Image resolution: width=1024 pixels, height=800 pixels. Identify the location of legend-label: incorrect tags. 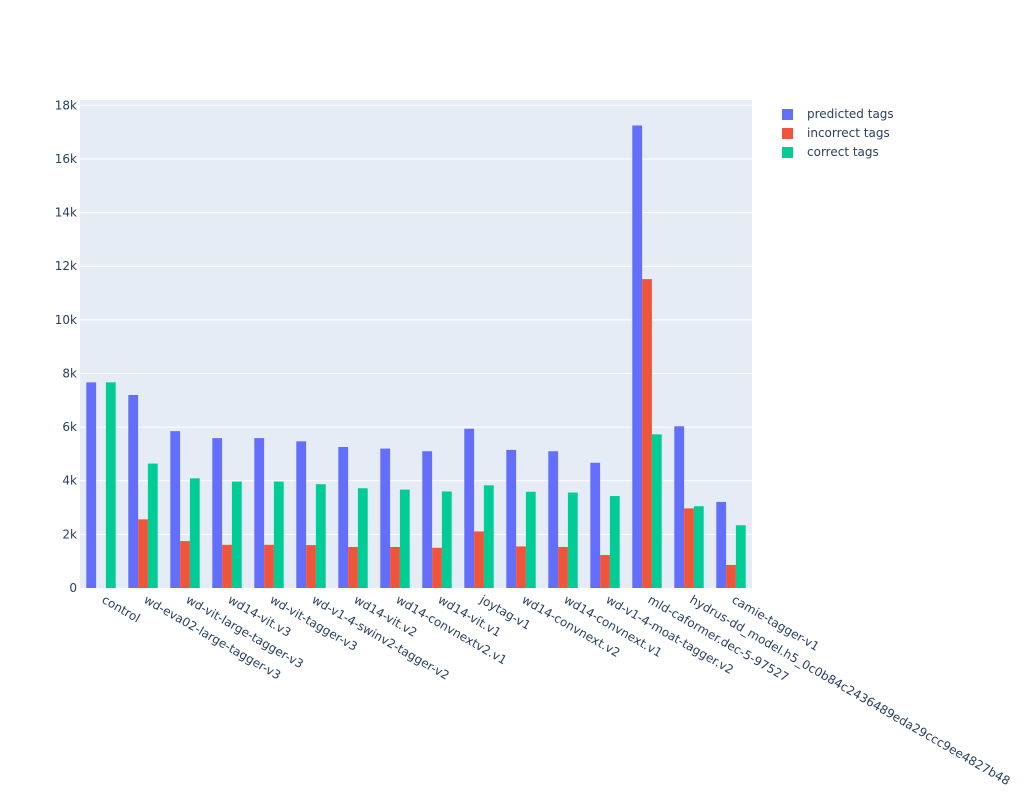
(848, 133).